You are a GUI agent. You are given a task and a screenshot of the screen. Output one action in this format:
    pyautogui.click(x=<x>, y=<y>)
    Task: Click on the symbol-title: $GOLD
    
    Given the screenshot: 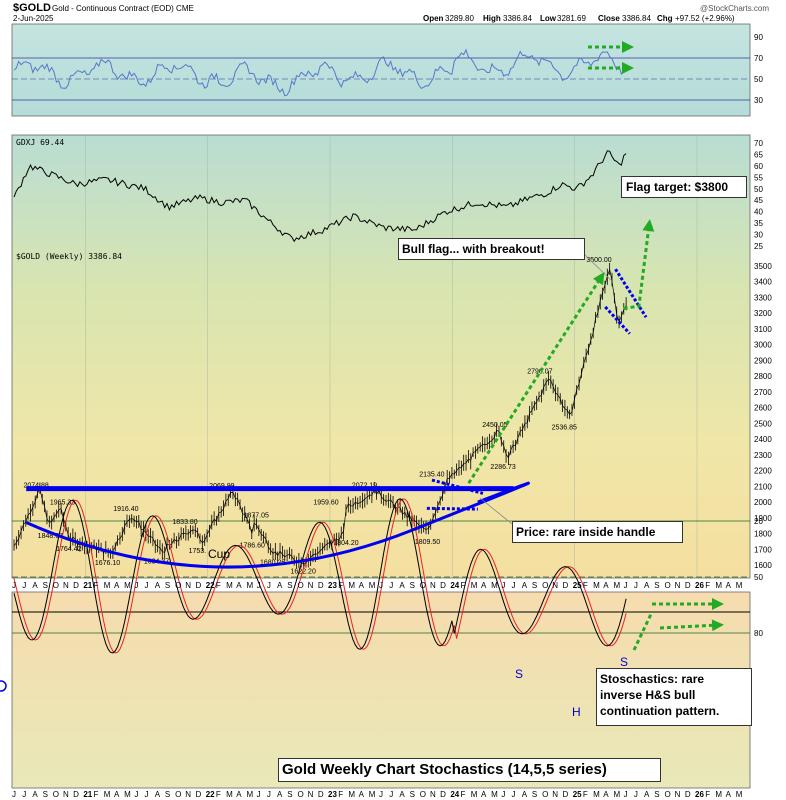 What is the action you would take?
    pyautogui.click(x=32, y=8)
    